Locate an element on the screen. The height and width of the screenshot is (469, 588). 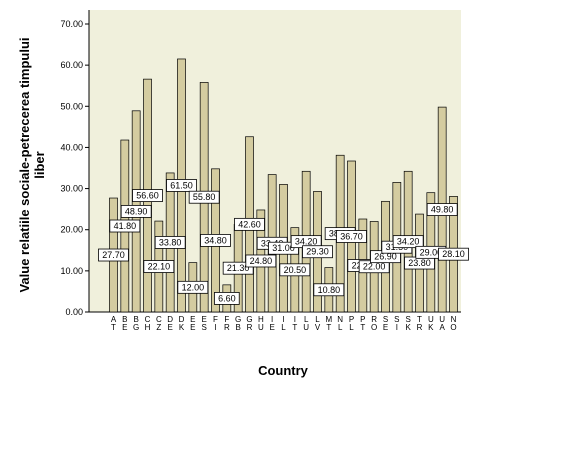
data-label-text: 28.10 is located at coordinates (453, 254).